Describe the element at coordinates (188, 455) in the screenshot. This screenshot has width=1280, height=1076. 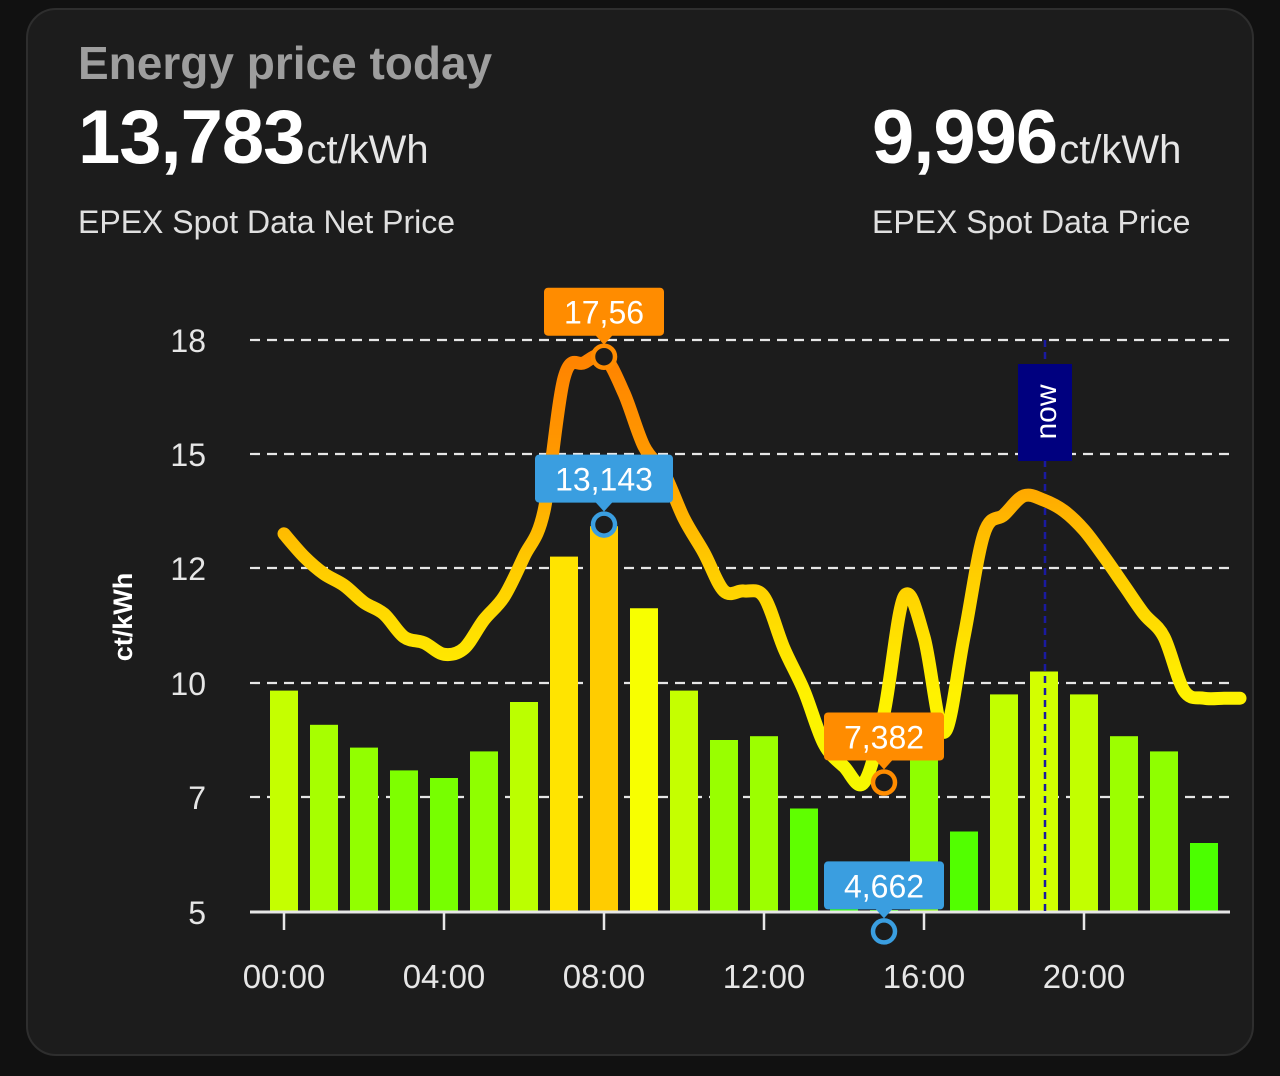
I see `y-tick-label: 15` at that location.